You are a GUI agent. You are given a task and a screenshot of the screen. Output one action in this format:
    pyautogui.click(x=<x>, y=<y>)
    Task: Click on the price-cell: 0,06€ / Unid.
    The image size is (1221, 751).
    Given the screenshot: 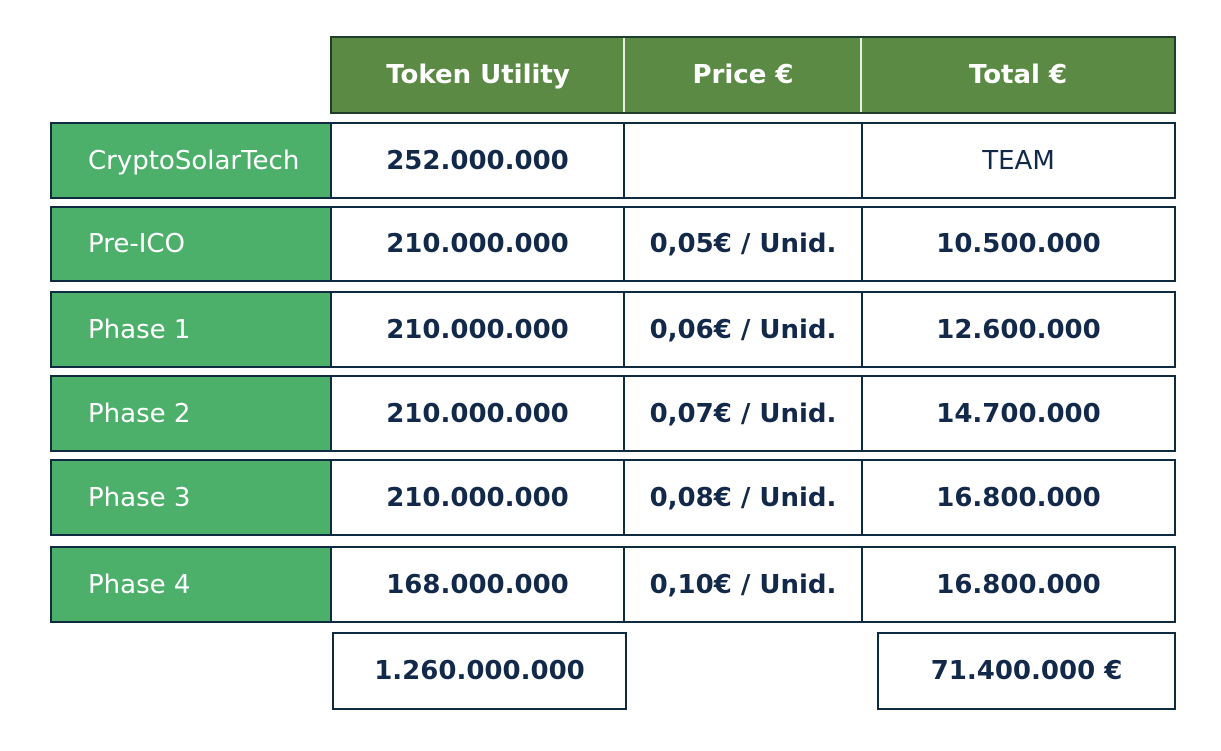 What is the action you would take?
    pyautogui.click(x=743, y=329)
    